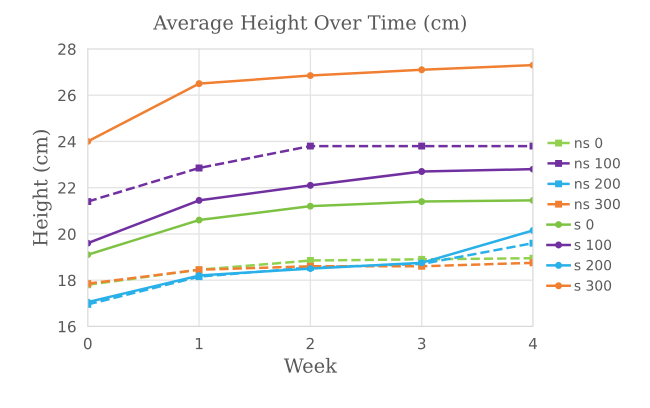  What do you see at coordinates (67, 142) in the screenshot?
I see `y-tick-label: 24` at bounding box center [67, 142].